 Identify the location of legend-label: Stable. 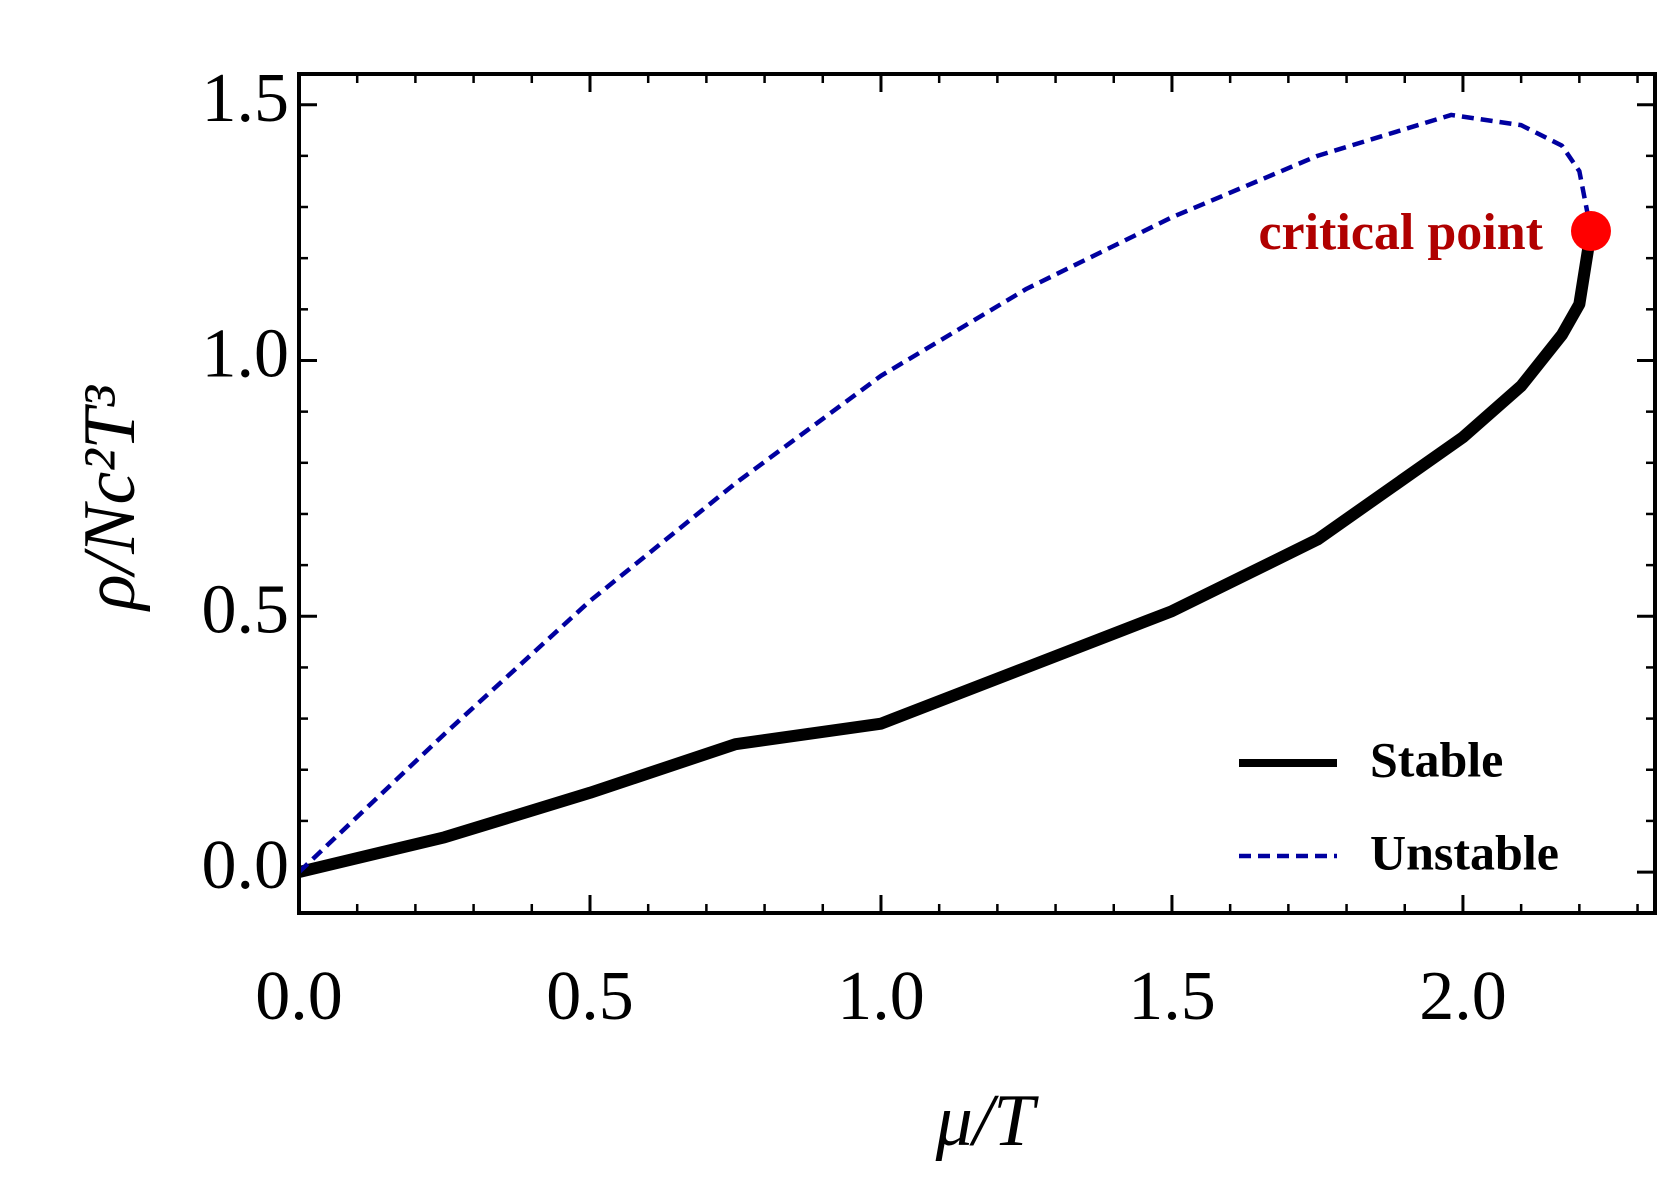
(1436, 759).